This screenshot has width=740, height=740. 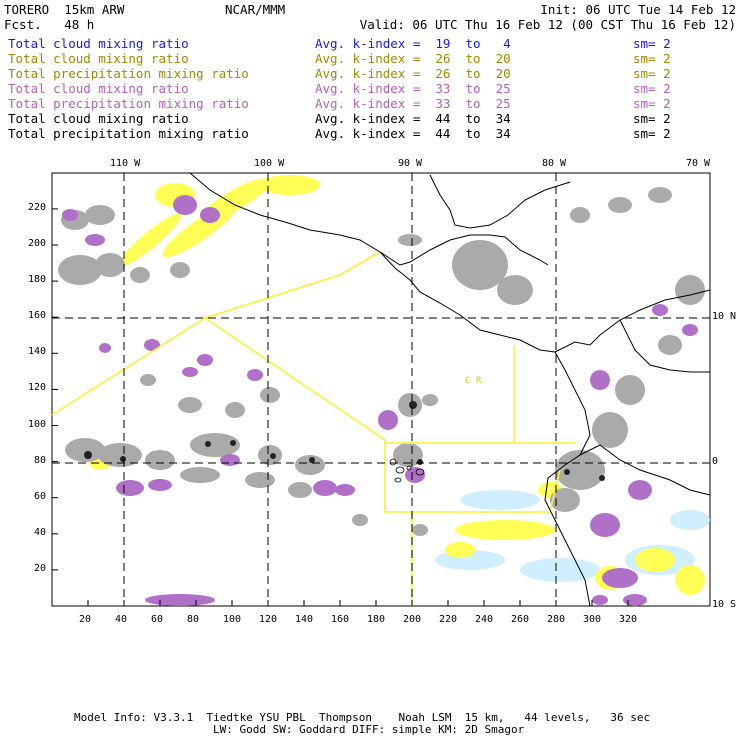 What do you see at coordinates (268, 619) in the screenshot?
I see `x-tick-label: 120` at bounding box center [268, 619].